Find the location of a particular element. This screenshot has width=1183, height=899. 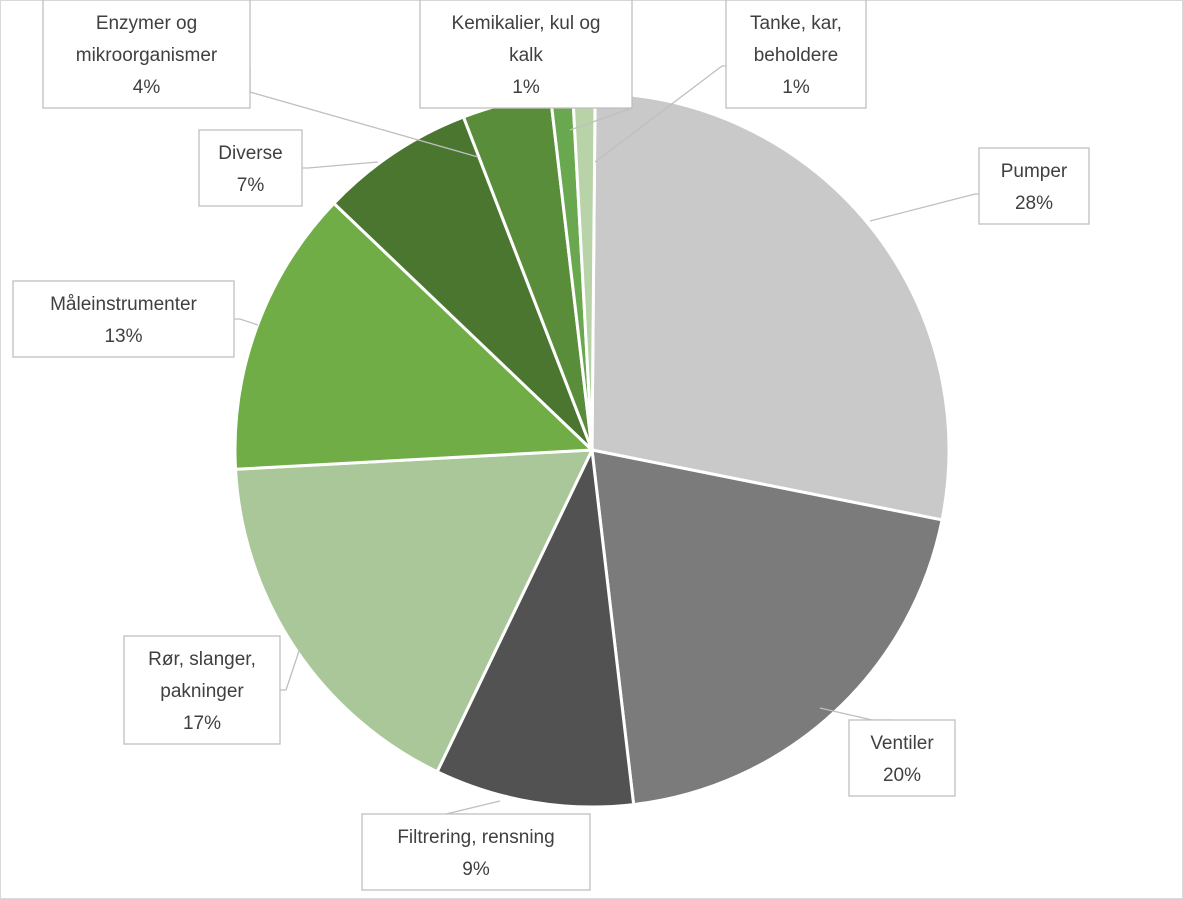

data-label-6-line-1: mikroorganismer is located at coordinates (147, 55).